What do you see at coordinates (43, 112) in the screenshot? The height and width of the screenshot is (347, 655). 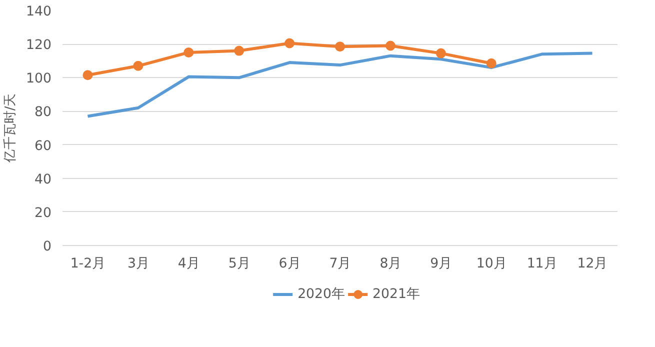 I see `y-tick-label: 80` at bounding box center [43, 112].